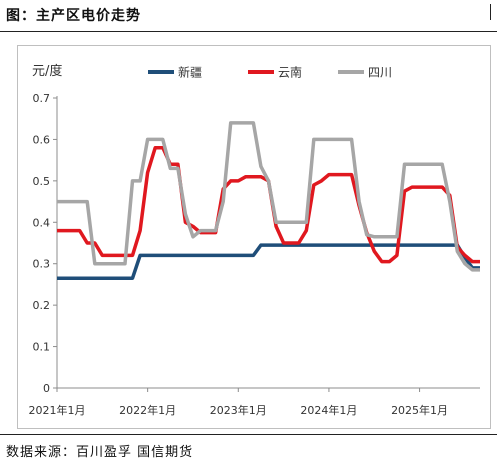 This screenshot has height=463, width=497. I want to click on x-tick-label: 2024年1月, so click(328, 410).